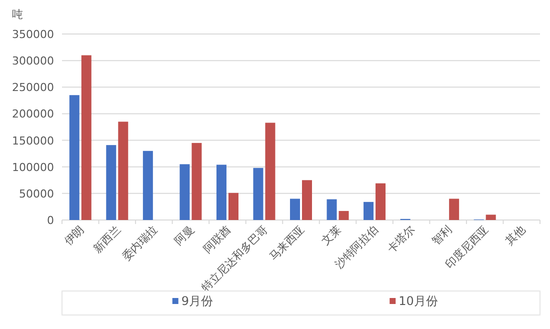 The height and width of the screenshot is (329, 550). What do you see at coordinates (515, 235) in the screenshot?
I see `x-tick-label: 其他` at bounding box center [515, 235].